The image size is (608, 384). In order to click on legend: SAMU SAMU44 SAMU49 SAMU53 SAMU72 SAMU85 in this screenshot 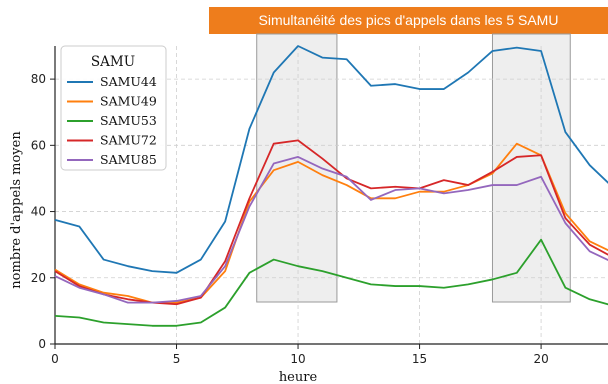, I will do `click(113, 108)`.